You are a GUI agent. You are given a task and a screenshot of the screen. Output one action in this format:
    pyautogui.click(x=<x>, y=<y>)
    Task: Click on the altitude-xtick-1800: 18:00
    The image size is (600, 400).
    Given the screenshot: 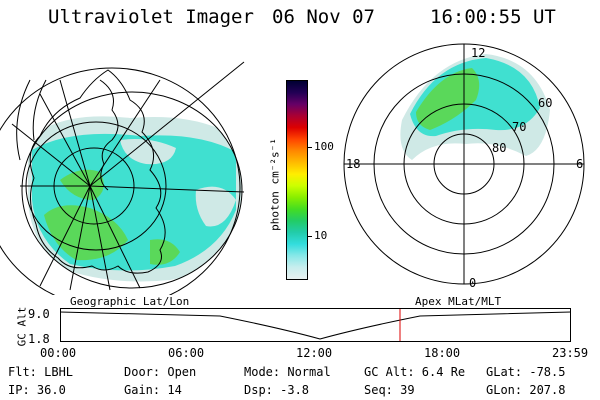 What is the action you would take?
    pyautogui.click(x=442, y=353)
    